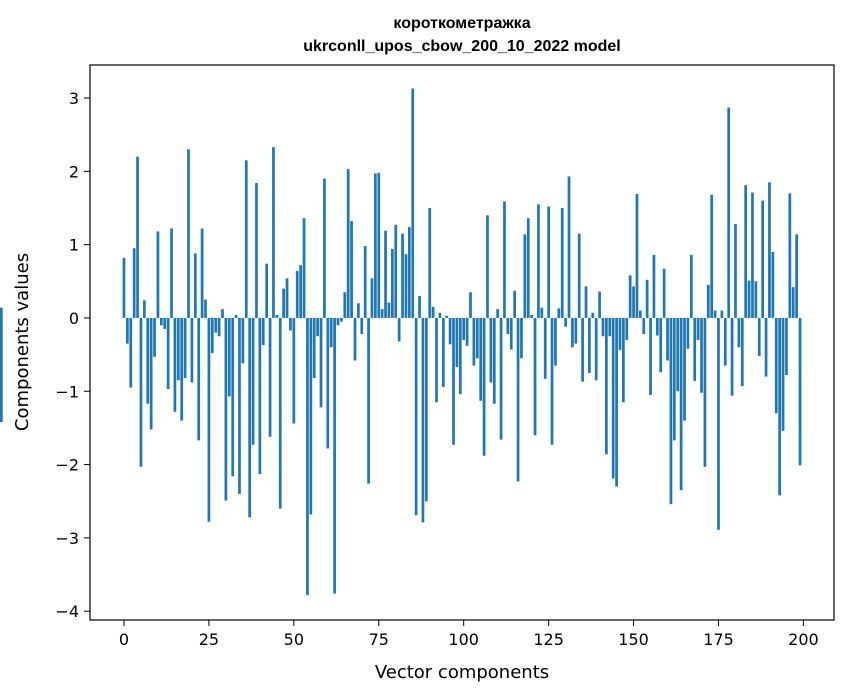  What do you see at coordinates (74, 318) in the screenshot?
I see `y-tick-label-0: 0` at bounding box center [74, 318].